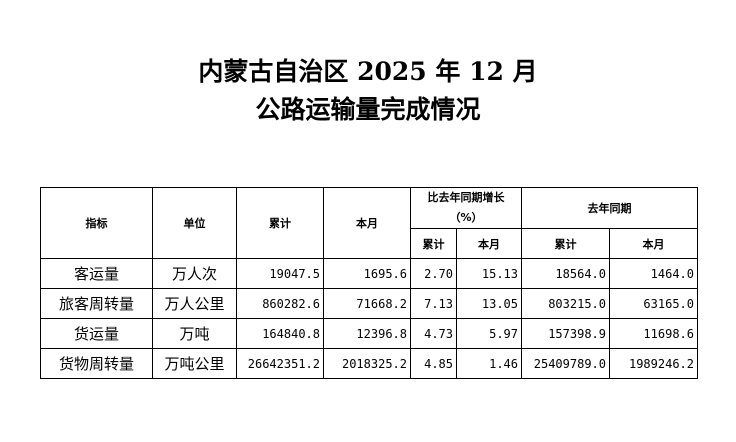 Image resolution: width=736 pixels, height=442 pixels. I want to click on row-value: 157398.9, so click(565, 333).